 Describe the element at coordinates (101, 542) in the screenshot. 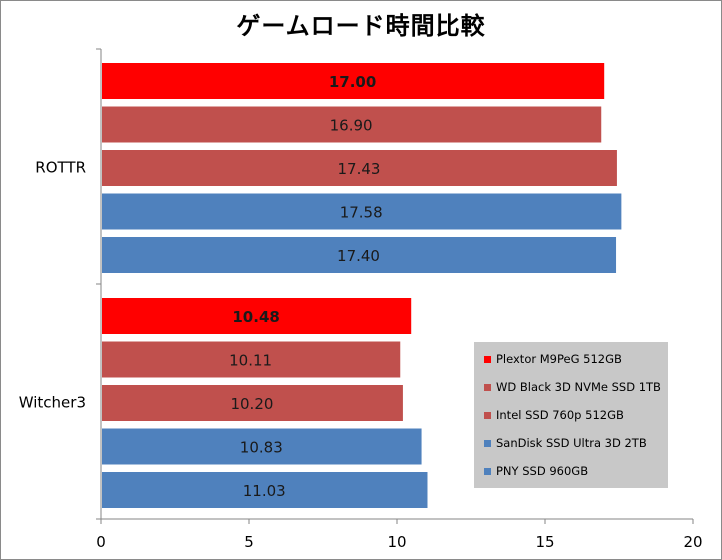

I see `x-tick-label: 0` at that location.